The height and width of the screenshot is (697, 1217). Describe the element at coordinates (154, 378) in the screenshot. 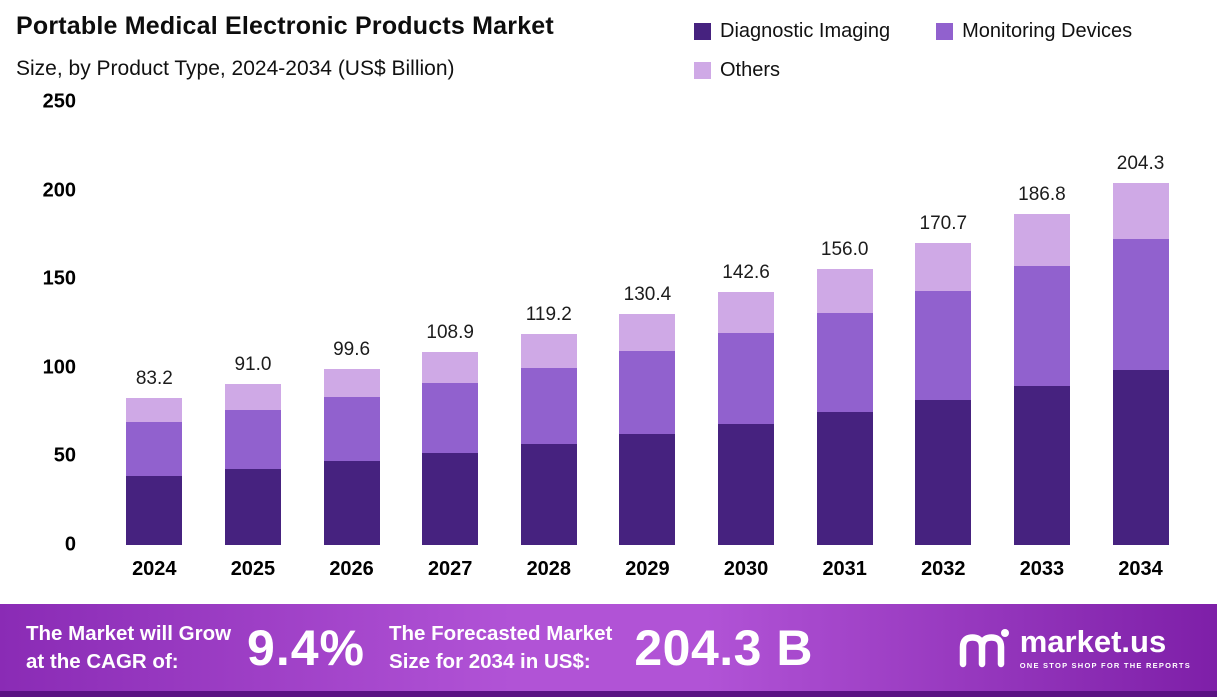

I see `bar-total-label: 83.2` at that location.